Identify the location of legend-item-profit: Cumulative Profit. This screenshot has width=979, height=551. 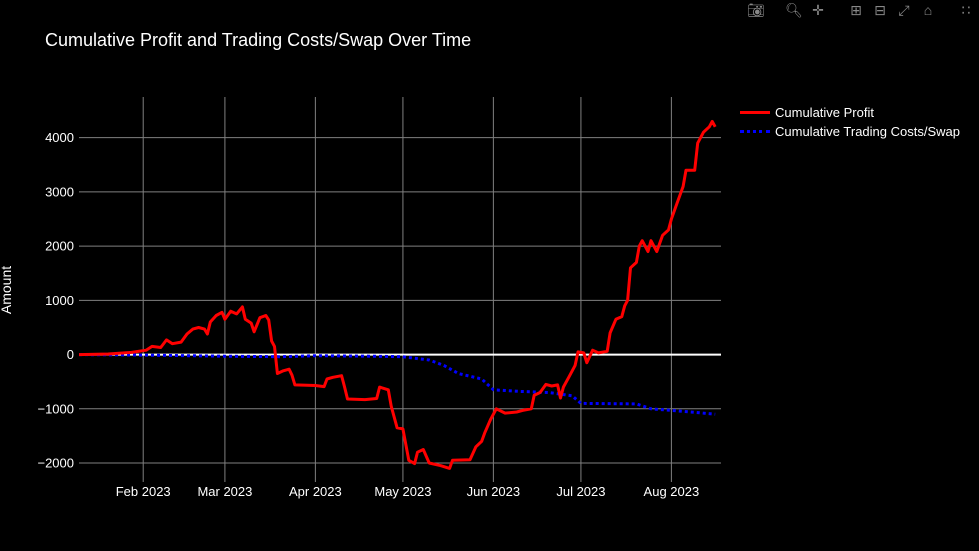
(850, 112).